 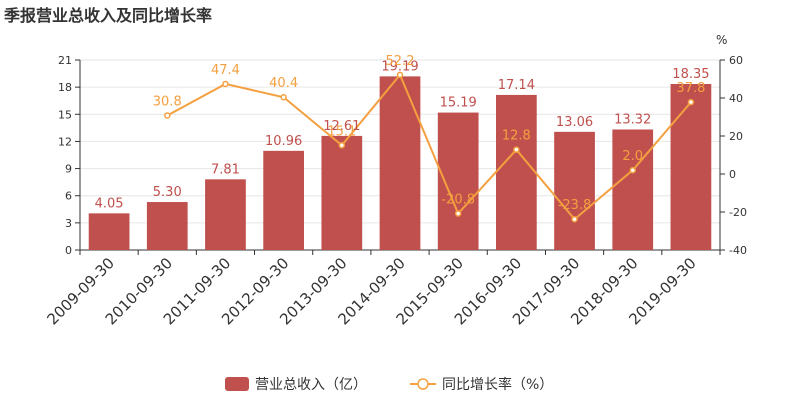 I want to click on bar-value-label: 5.30, so click(x=167, y=192).